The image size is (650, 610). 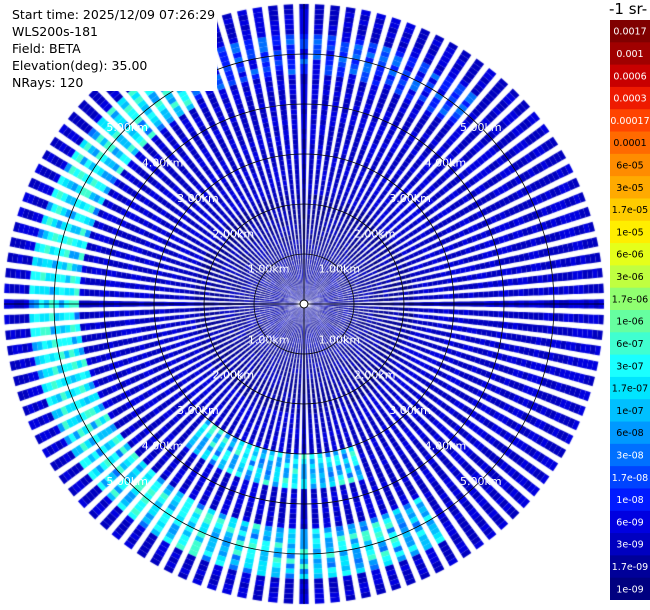 I want to click on colorbar-tick-label: 1e-08, so click(x=629, y=500).